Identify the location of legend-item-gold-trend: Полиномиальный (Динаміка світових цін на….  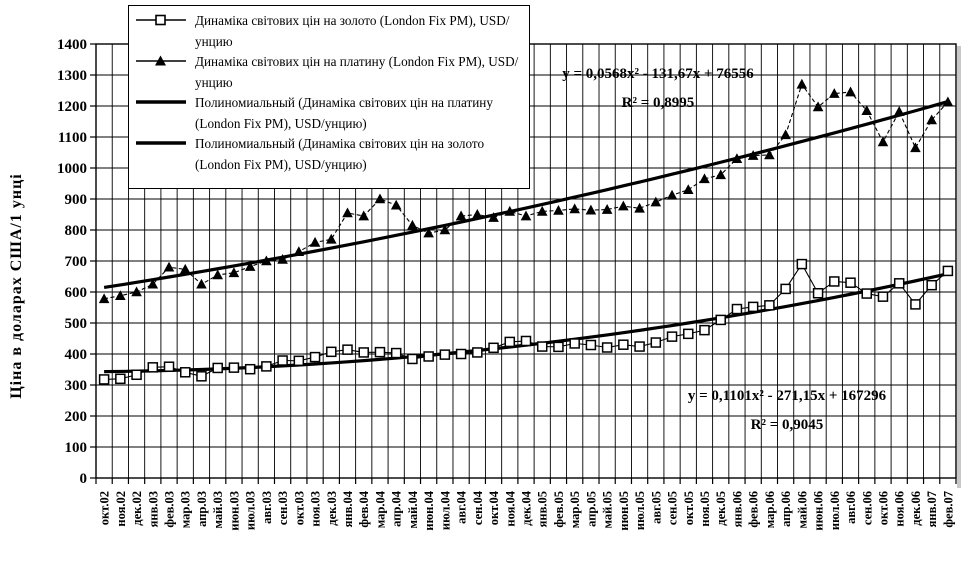
(329, 154).